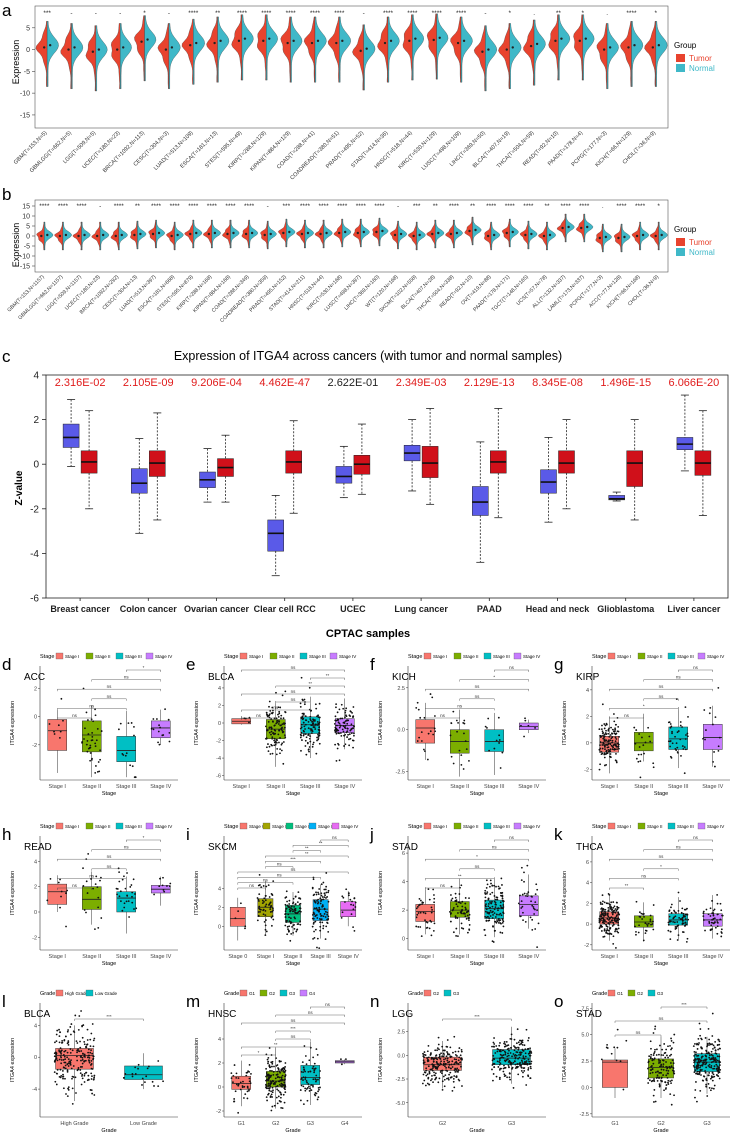 Image resolution: width=737 pixels, height=1147 pixels. What do you see at coordinates (272, 235) in the screenshot?
I see `violin-normal-half` at bounding box center [272, 235].